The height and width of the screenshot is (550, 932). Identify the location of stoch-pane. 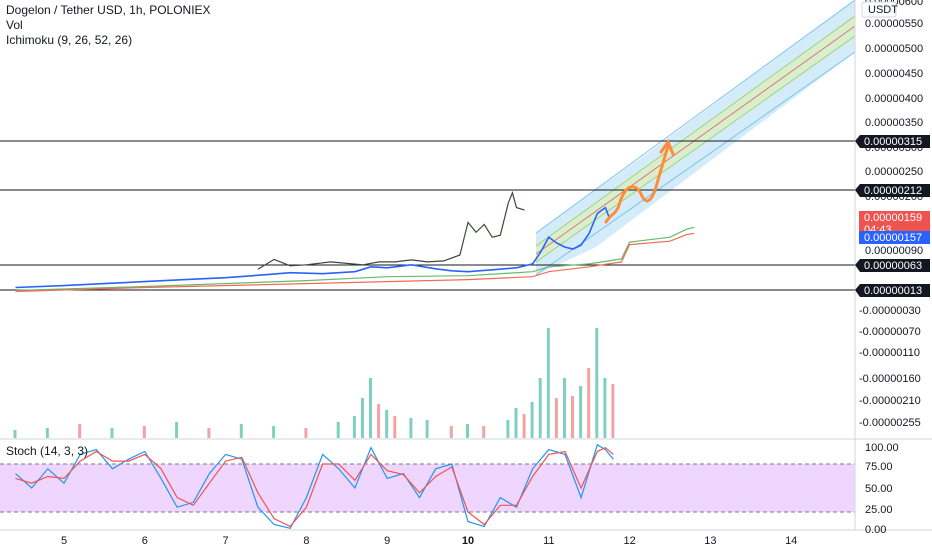
(427, 486).